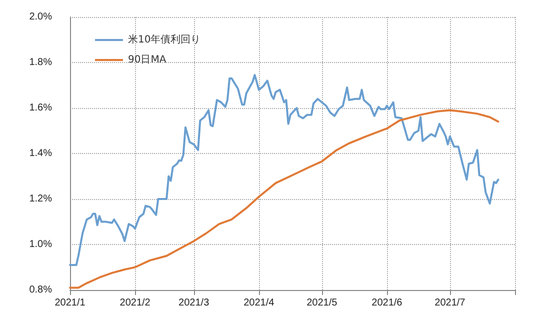  What do you see at coordinates (40, 199) in the screenshot?
I see `y-tick-label: 1.2%` at bounding box center [40, 199].